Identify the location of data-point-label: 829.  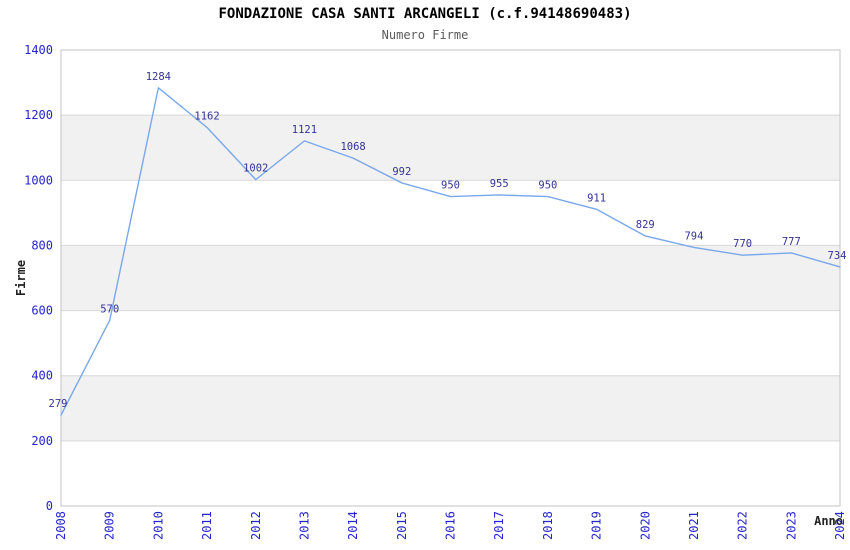
(645, 225).